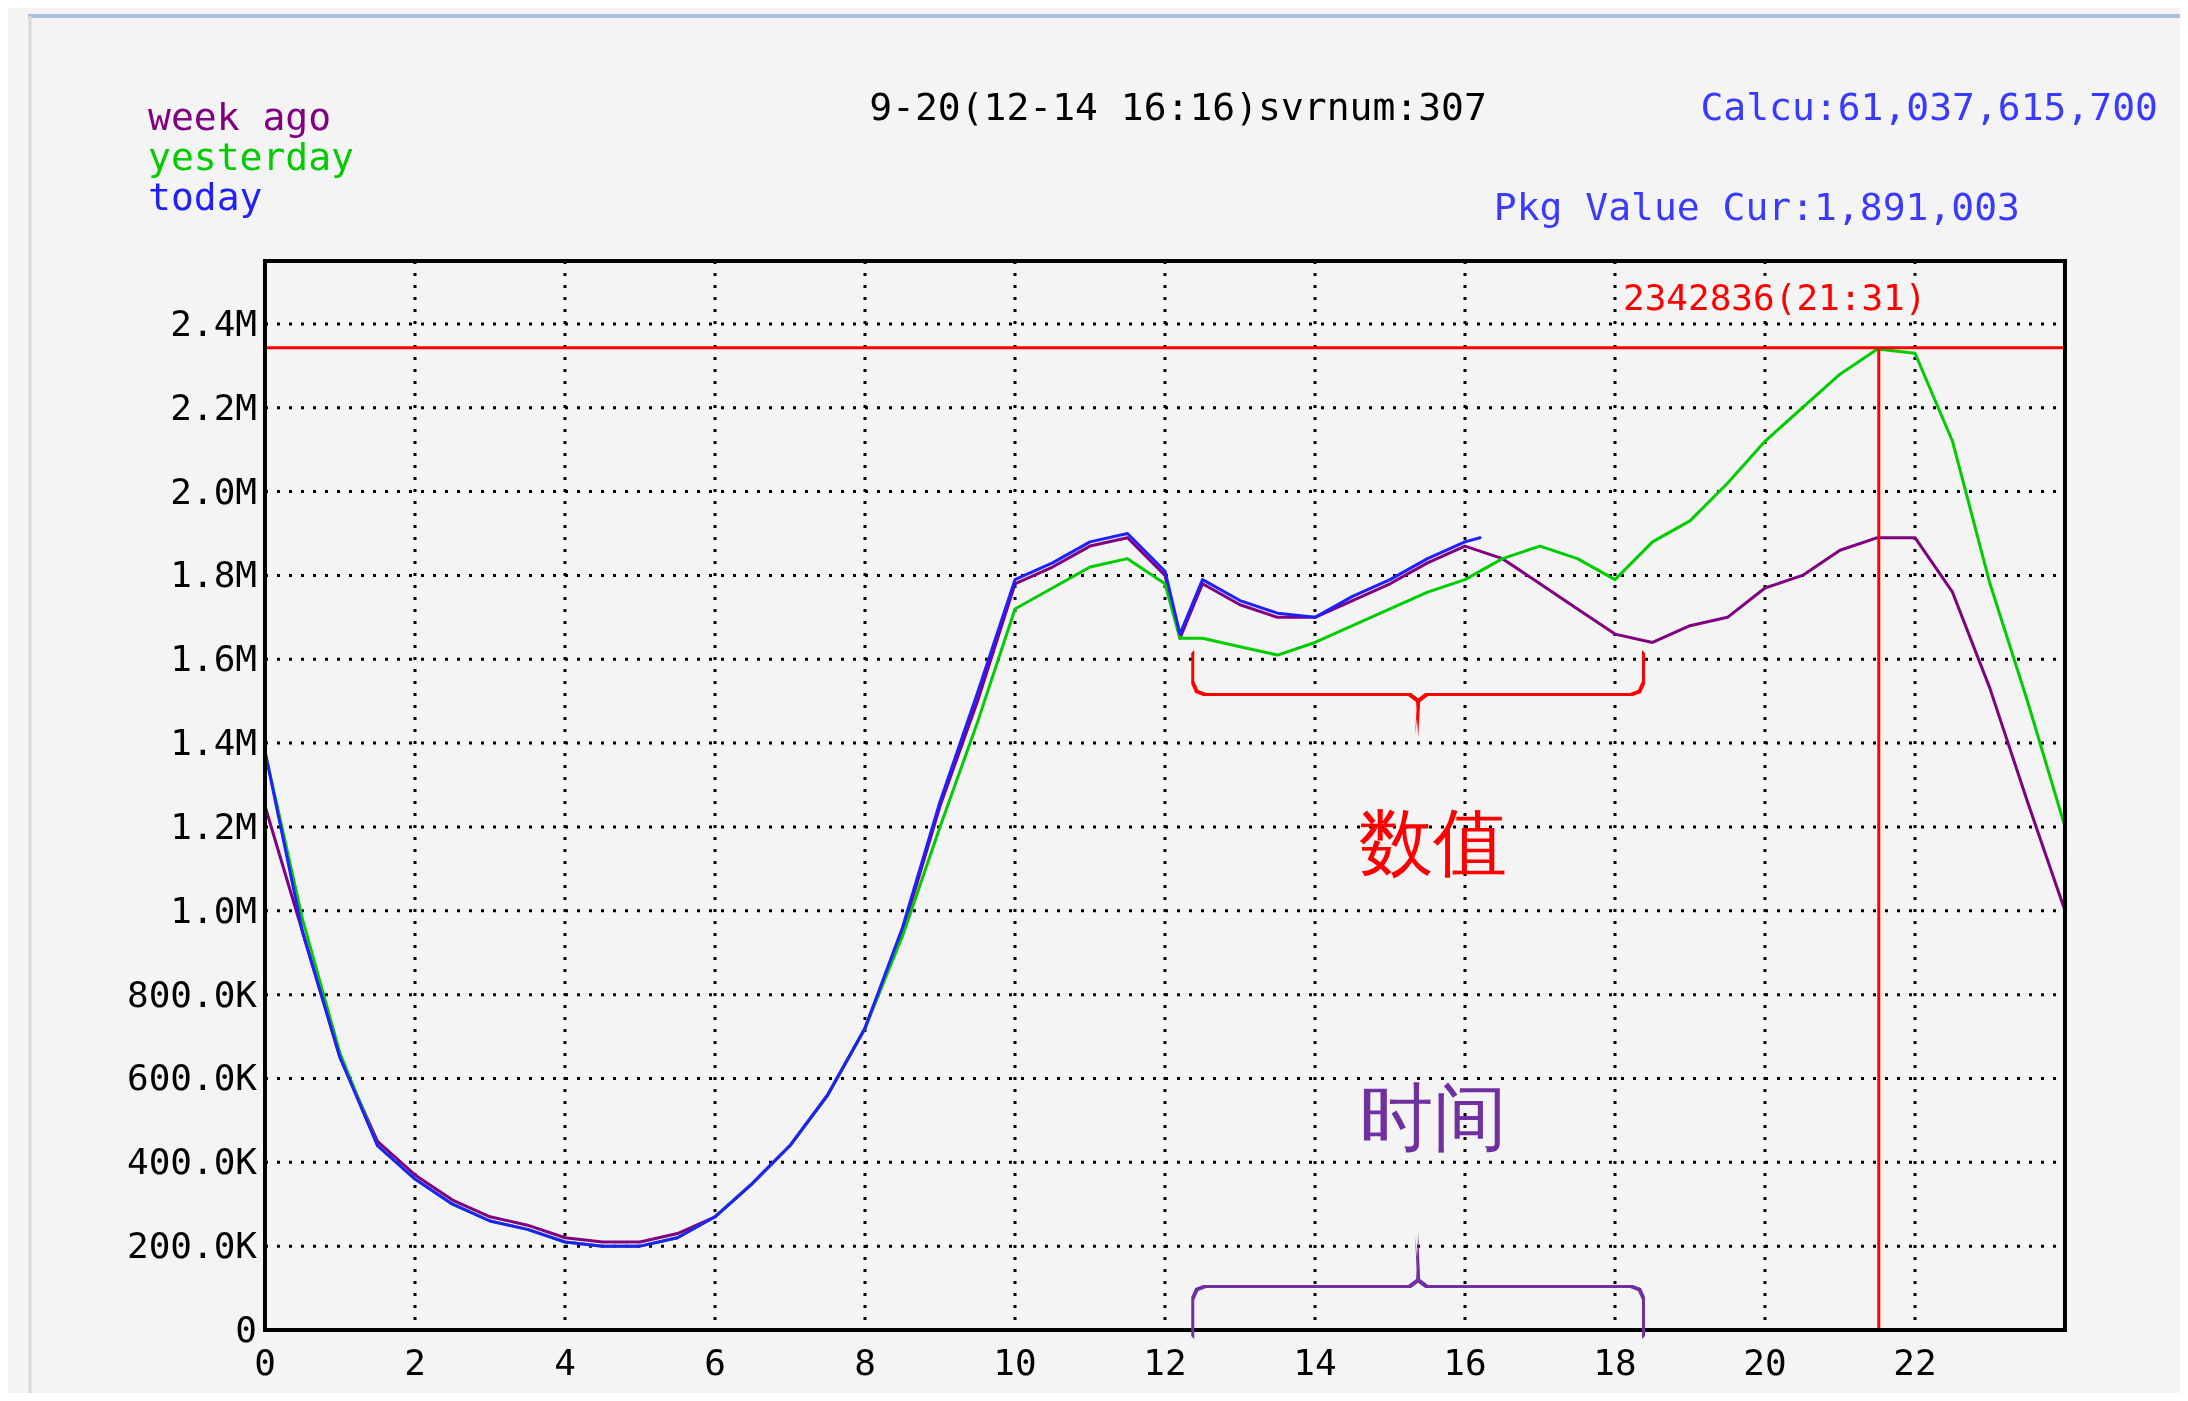 The width and height of the screenshot is (2188, 1401). Describe the element at coordinates (192, 1078) in the screenshot. I see `y-tick-label: 600.0K` at that location.